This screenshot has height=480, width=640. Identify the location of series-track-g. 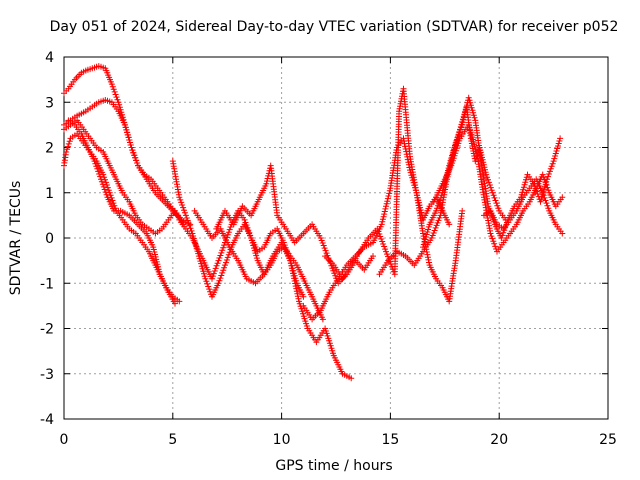
(251, 265).